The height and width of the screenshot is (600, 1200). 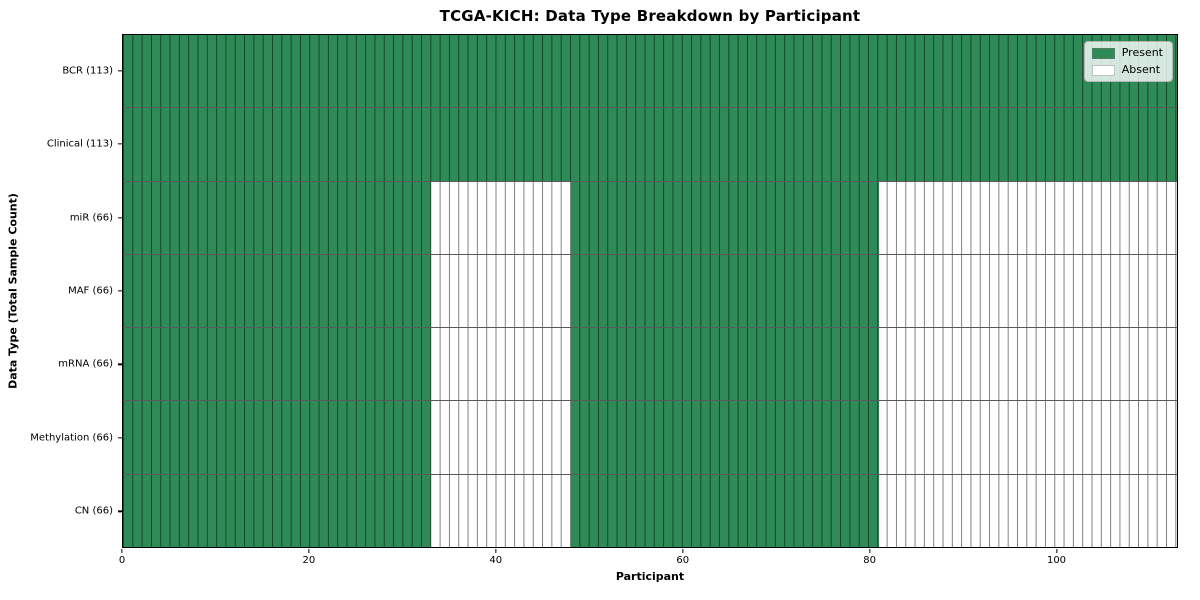 What do you see at coordinates (1103, 53) in the screenshot?
I see `legend-swatch-present` at bounding box center [1103, 53].